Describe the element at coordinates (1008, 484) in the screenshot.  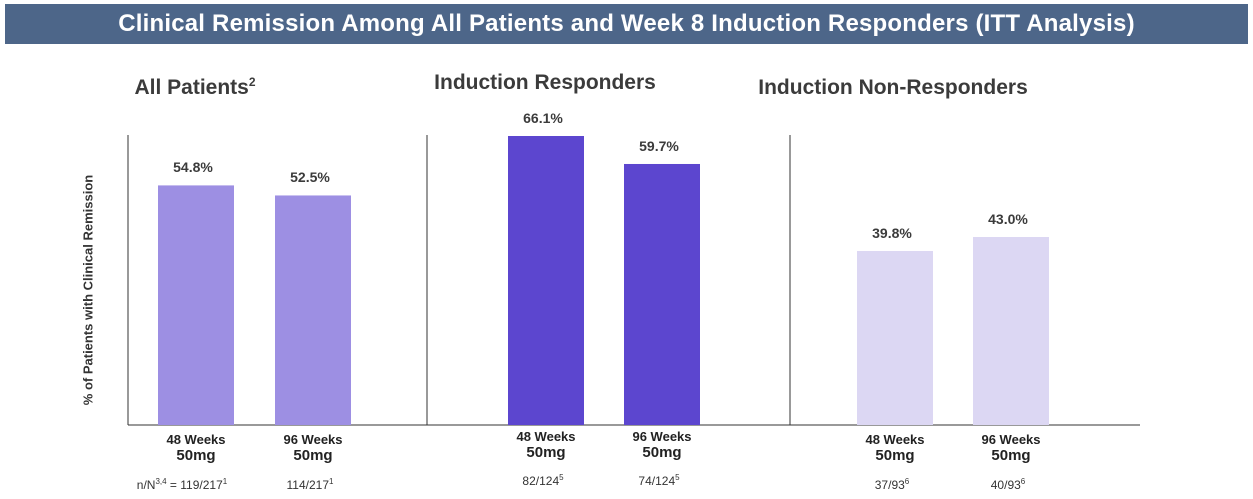
I see `sample-size-note: 40/936` at that location.